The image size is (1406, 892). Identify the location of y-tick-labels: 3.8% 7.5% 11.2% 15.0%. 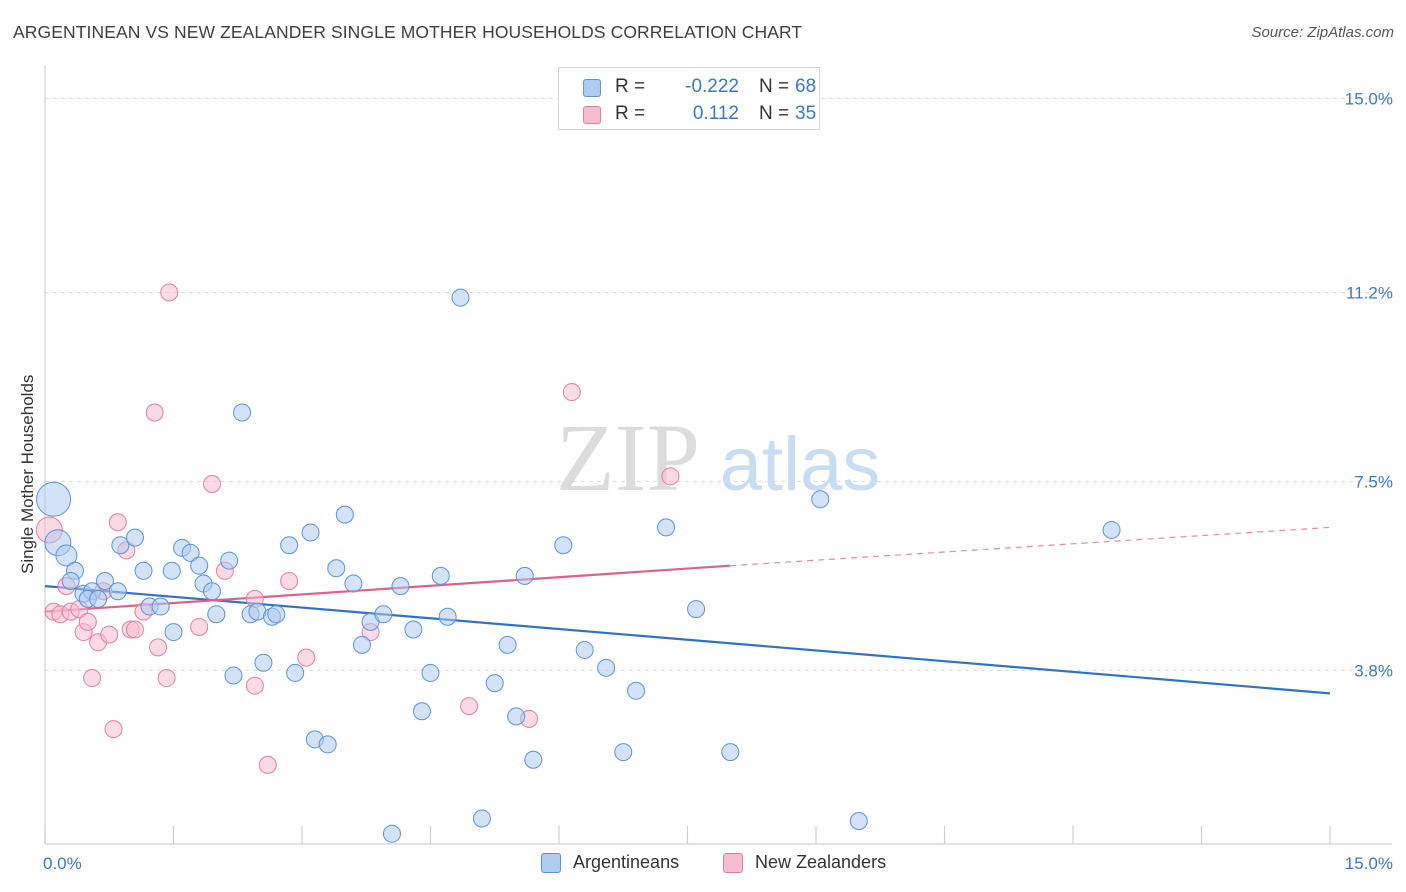
(1369, 384).